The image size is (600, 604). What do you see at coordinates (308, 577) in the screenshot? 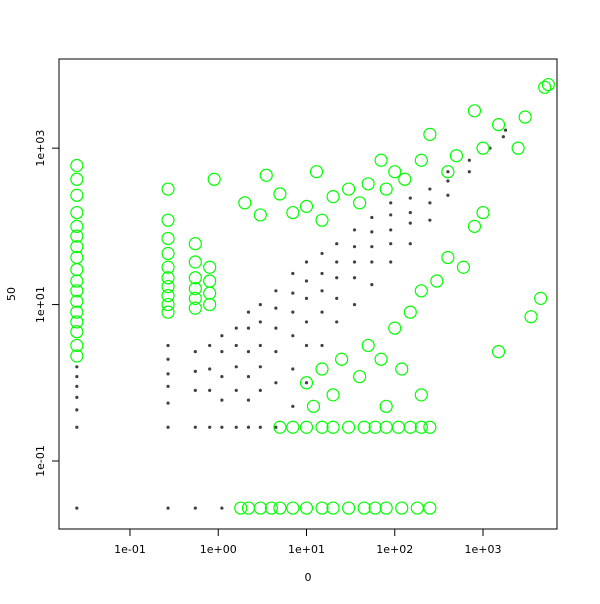
I see `x-axis-label: 0` at bounding box center [308, 577].